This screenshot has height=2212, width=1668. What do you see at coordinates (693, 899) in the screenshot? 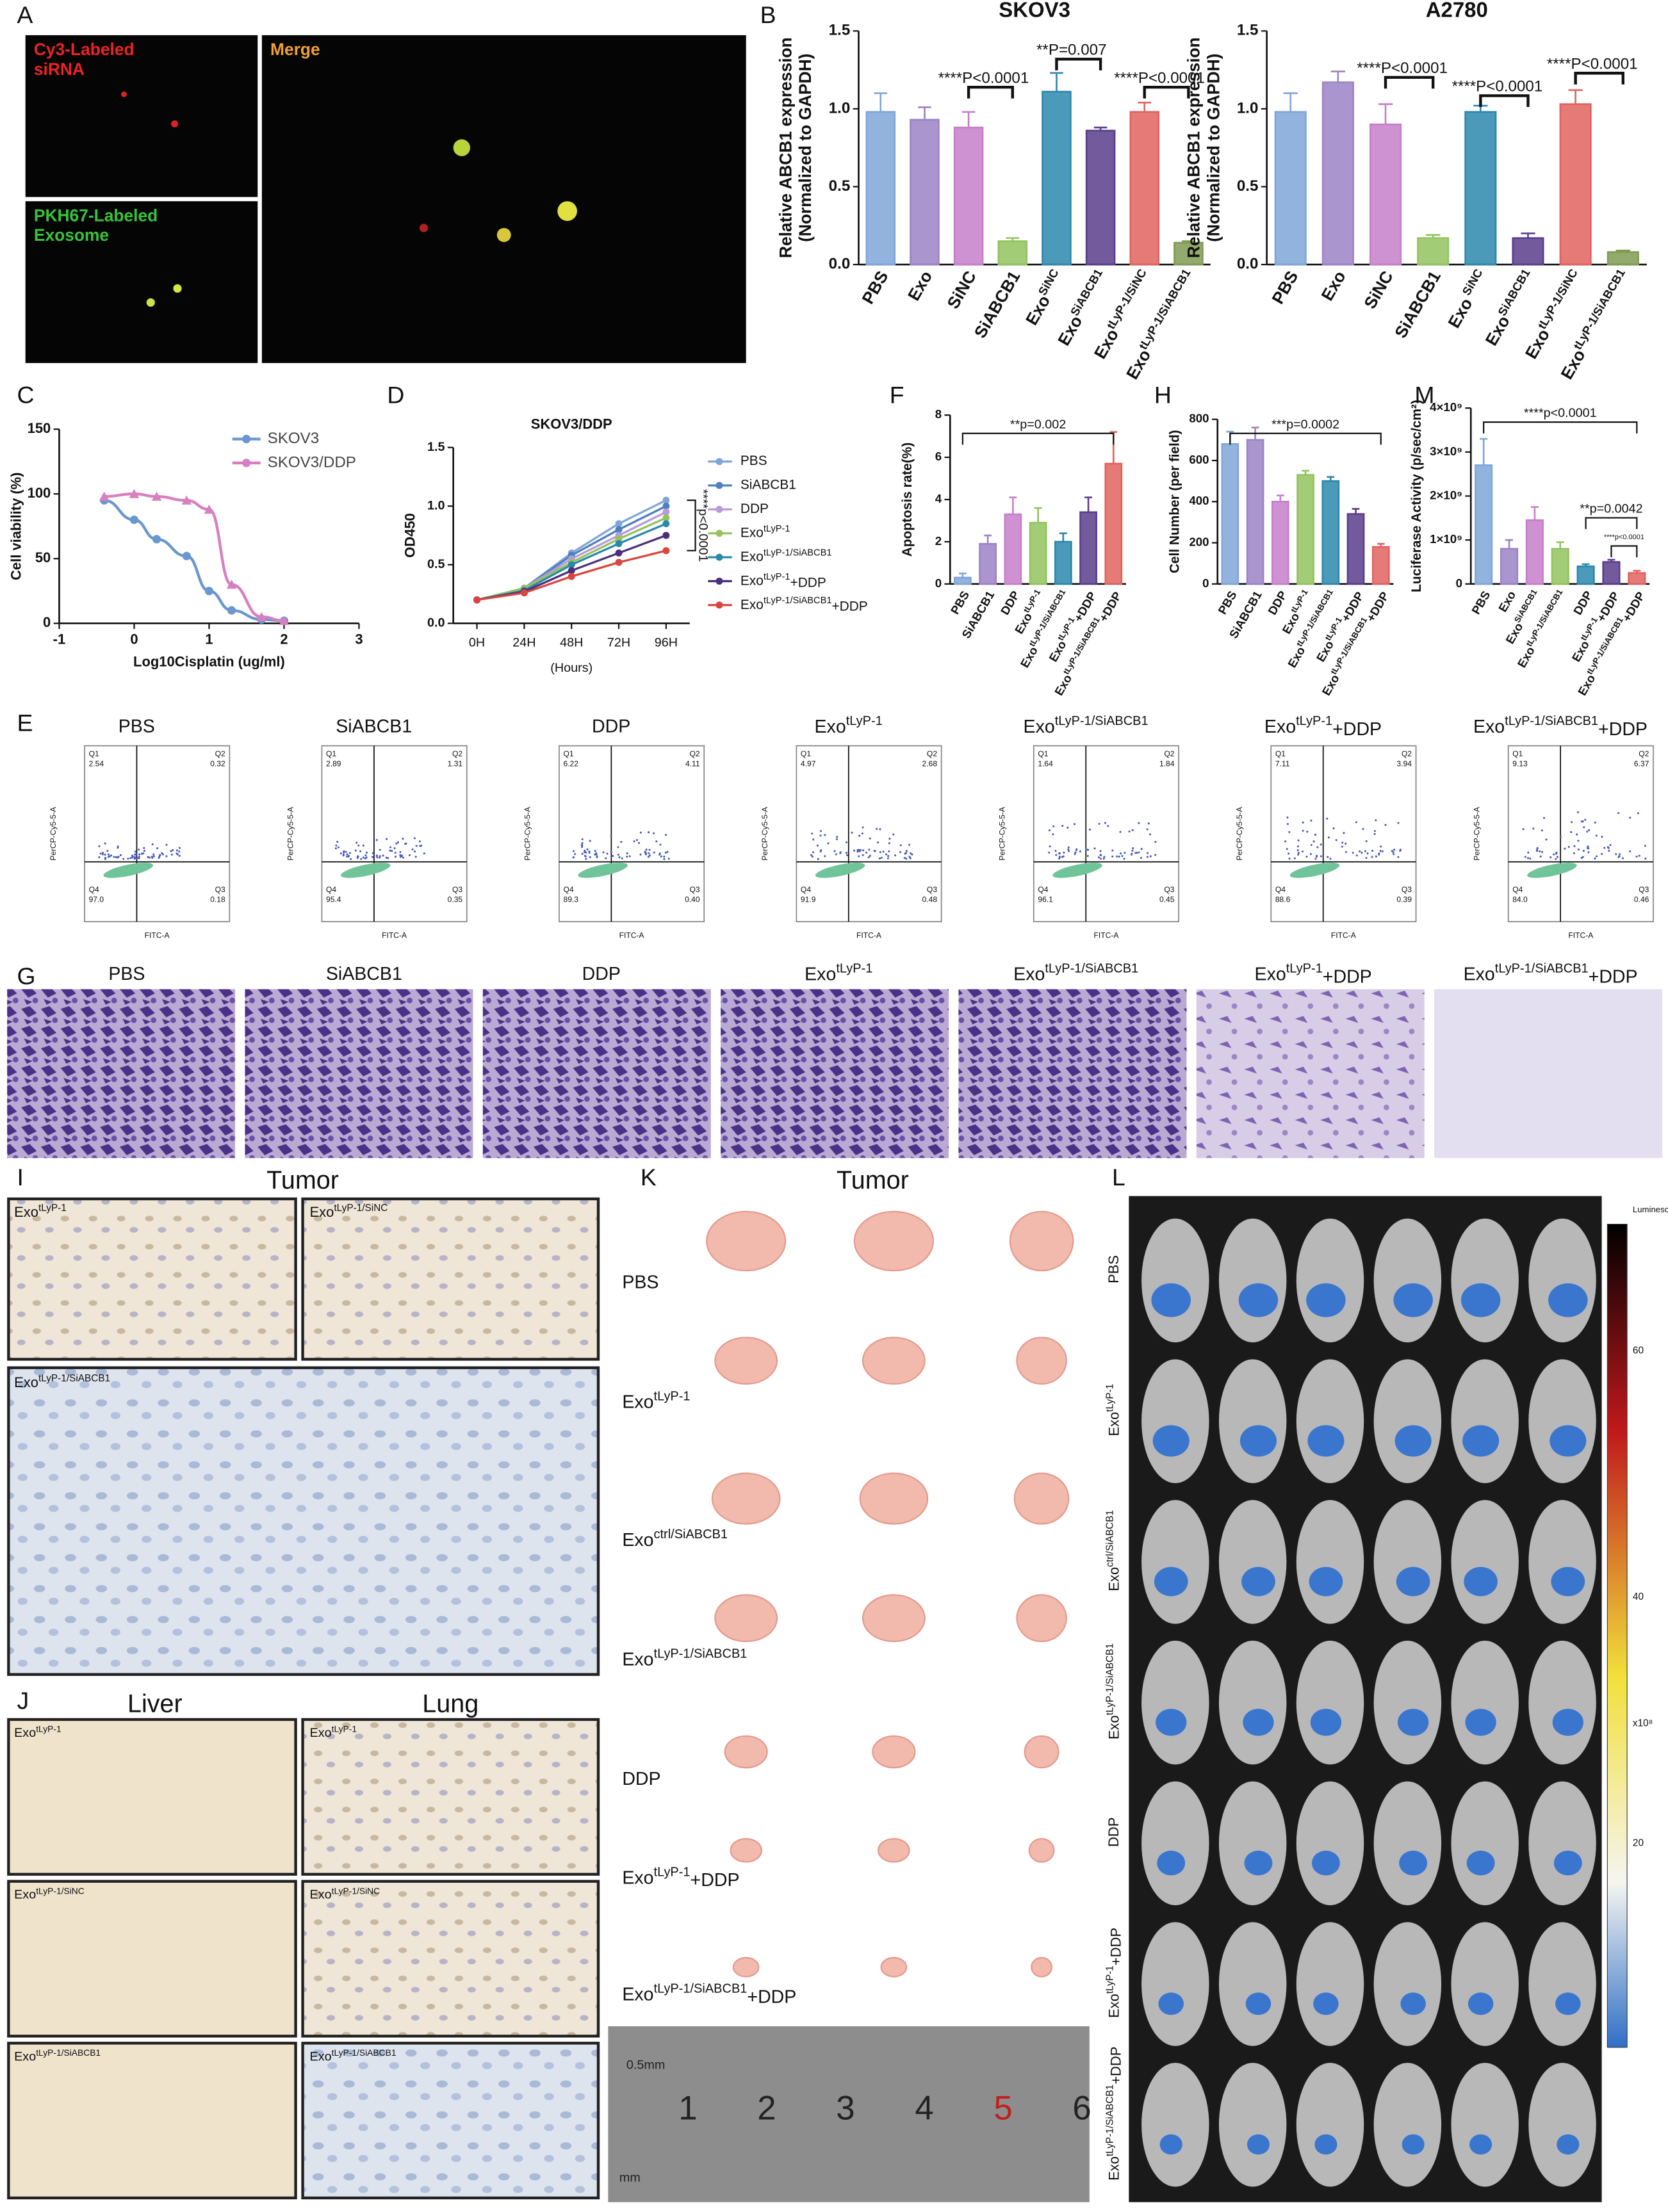
I see `quadrant-value: 0.40` at bounding box center [693, 899].